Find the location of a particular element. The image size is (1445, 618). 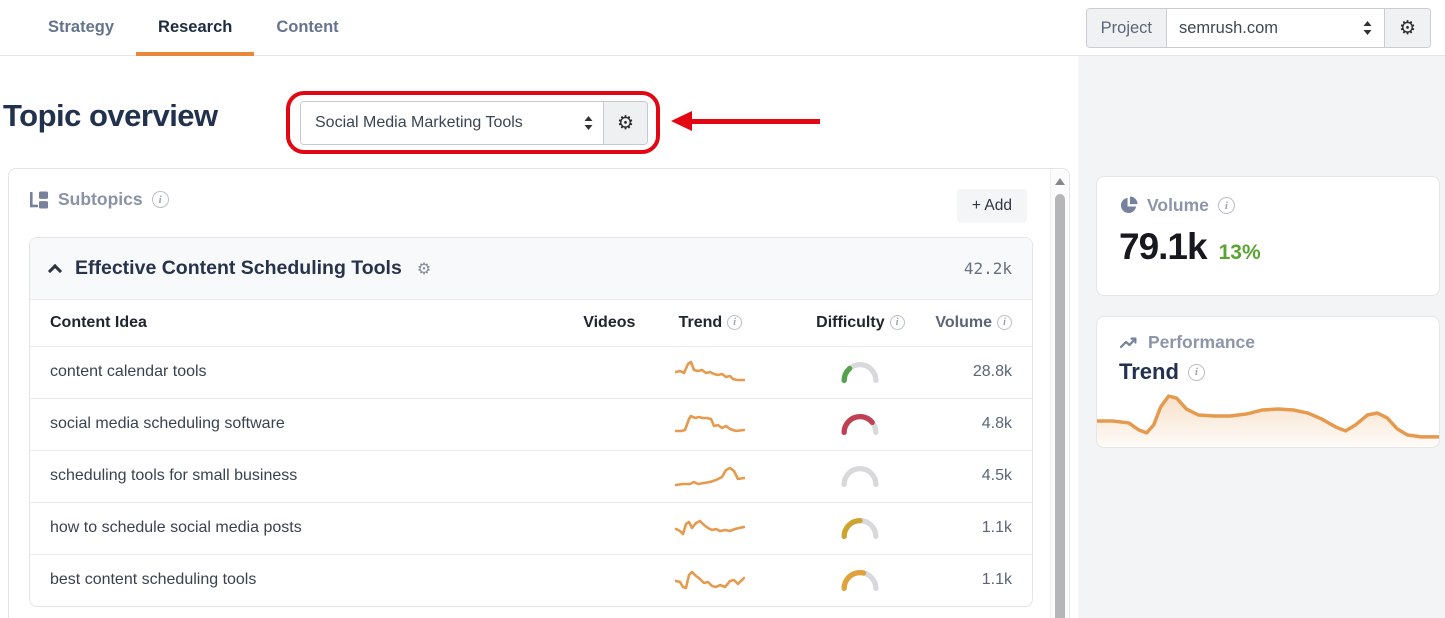

scroll-up-arrow-icon is located at coordinates (1060, 181).